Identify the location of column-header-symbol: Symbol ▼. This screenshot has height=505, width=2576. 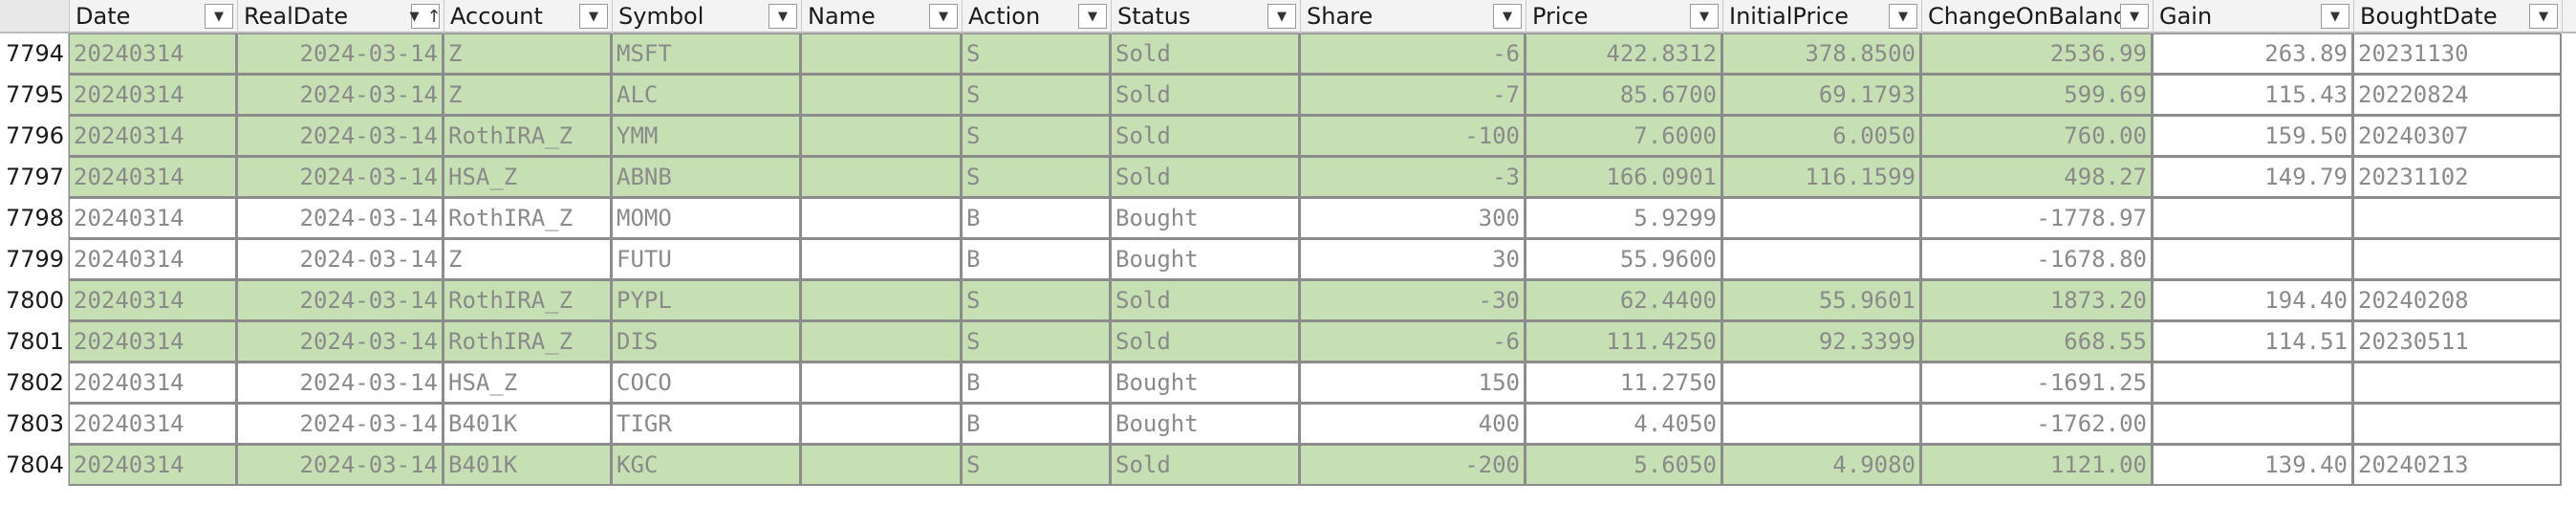
(707, 16).